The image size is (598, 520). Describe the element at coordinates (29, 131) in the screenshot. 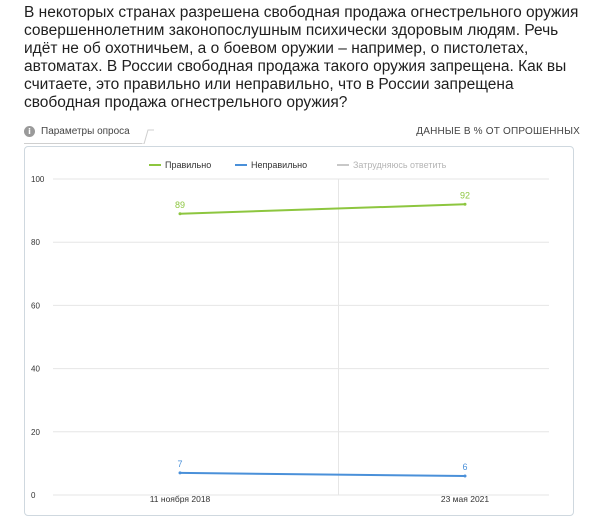

I see `info-icon: i` at that location.